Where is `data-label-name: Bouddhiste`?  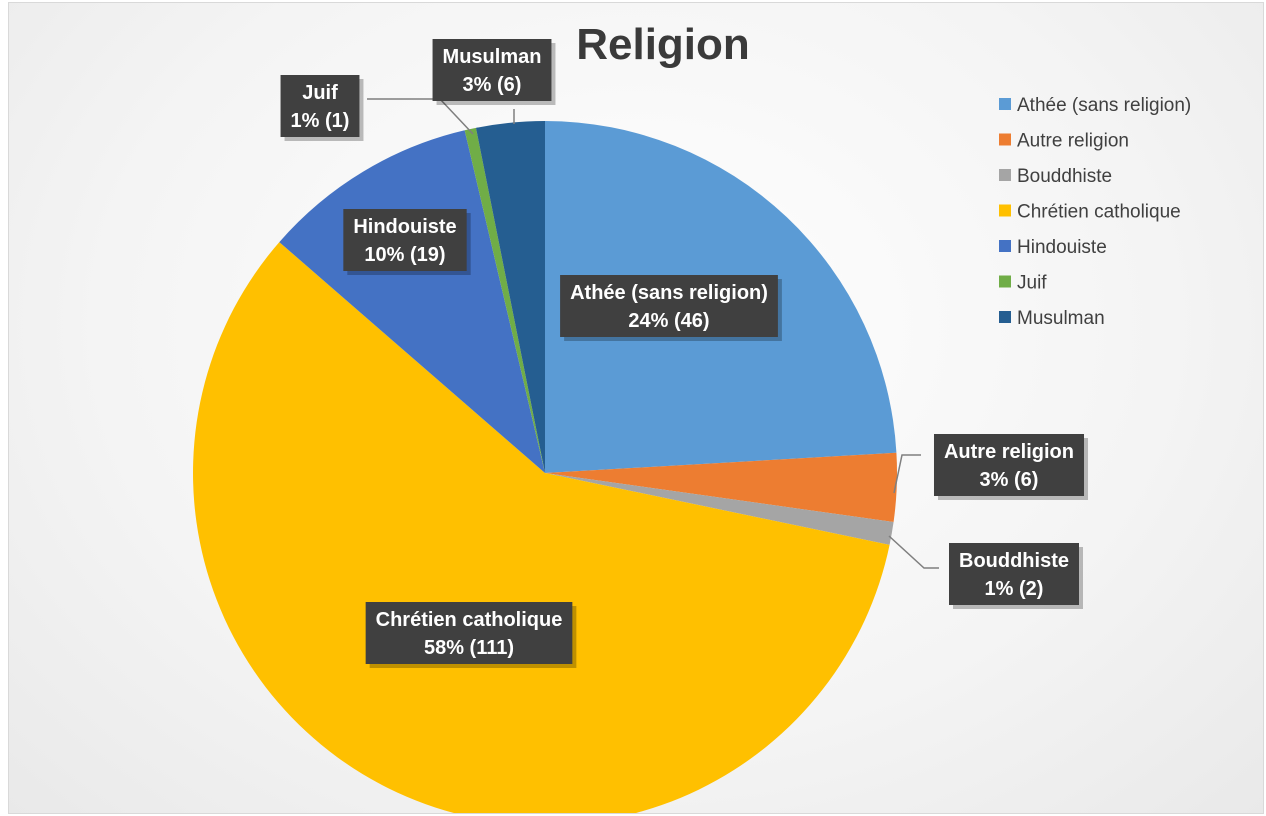 data-label-name: Bouddhiste is located at coordinates (1014, 561).